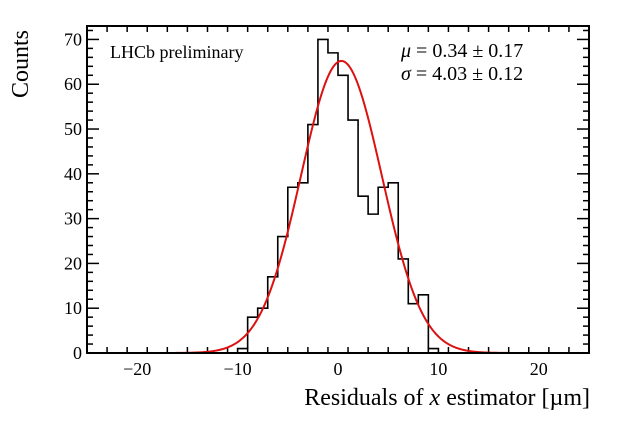  I want to click on x-axis-title: Residuals of x estimator [µm], so click(447, 398).